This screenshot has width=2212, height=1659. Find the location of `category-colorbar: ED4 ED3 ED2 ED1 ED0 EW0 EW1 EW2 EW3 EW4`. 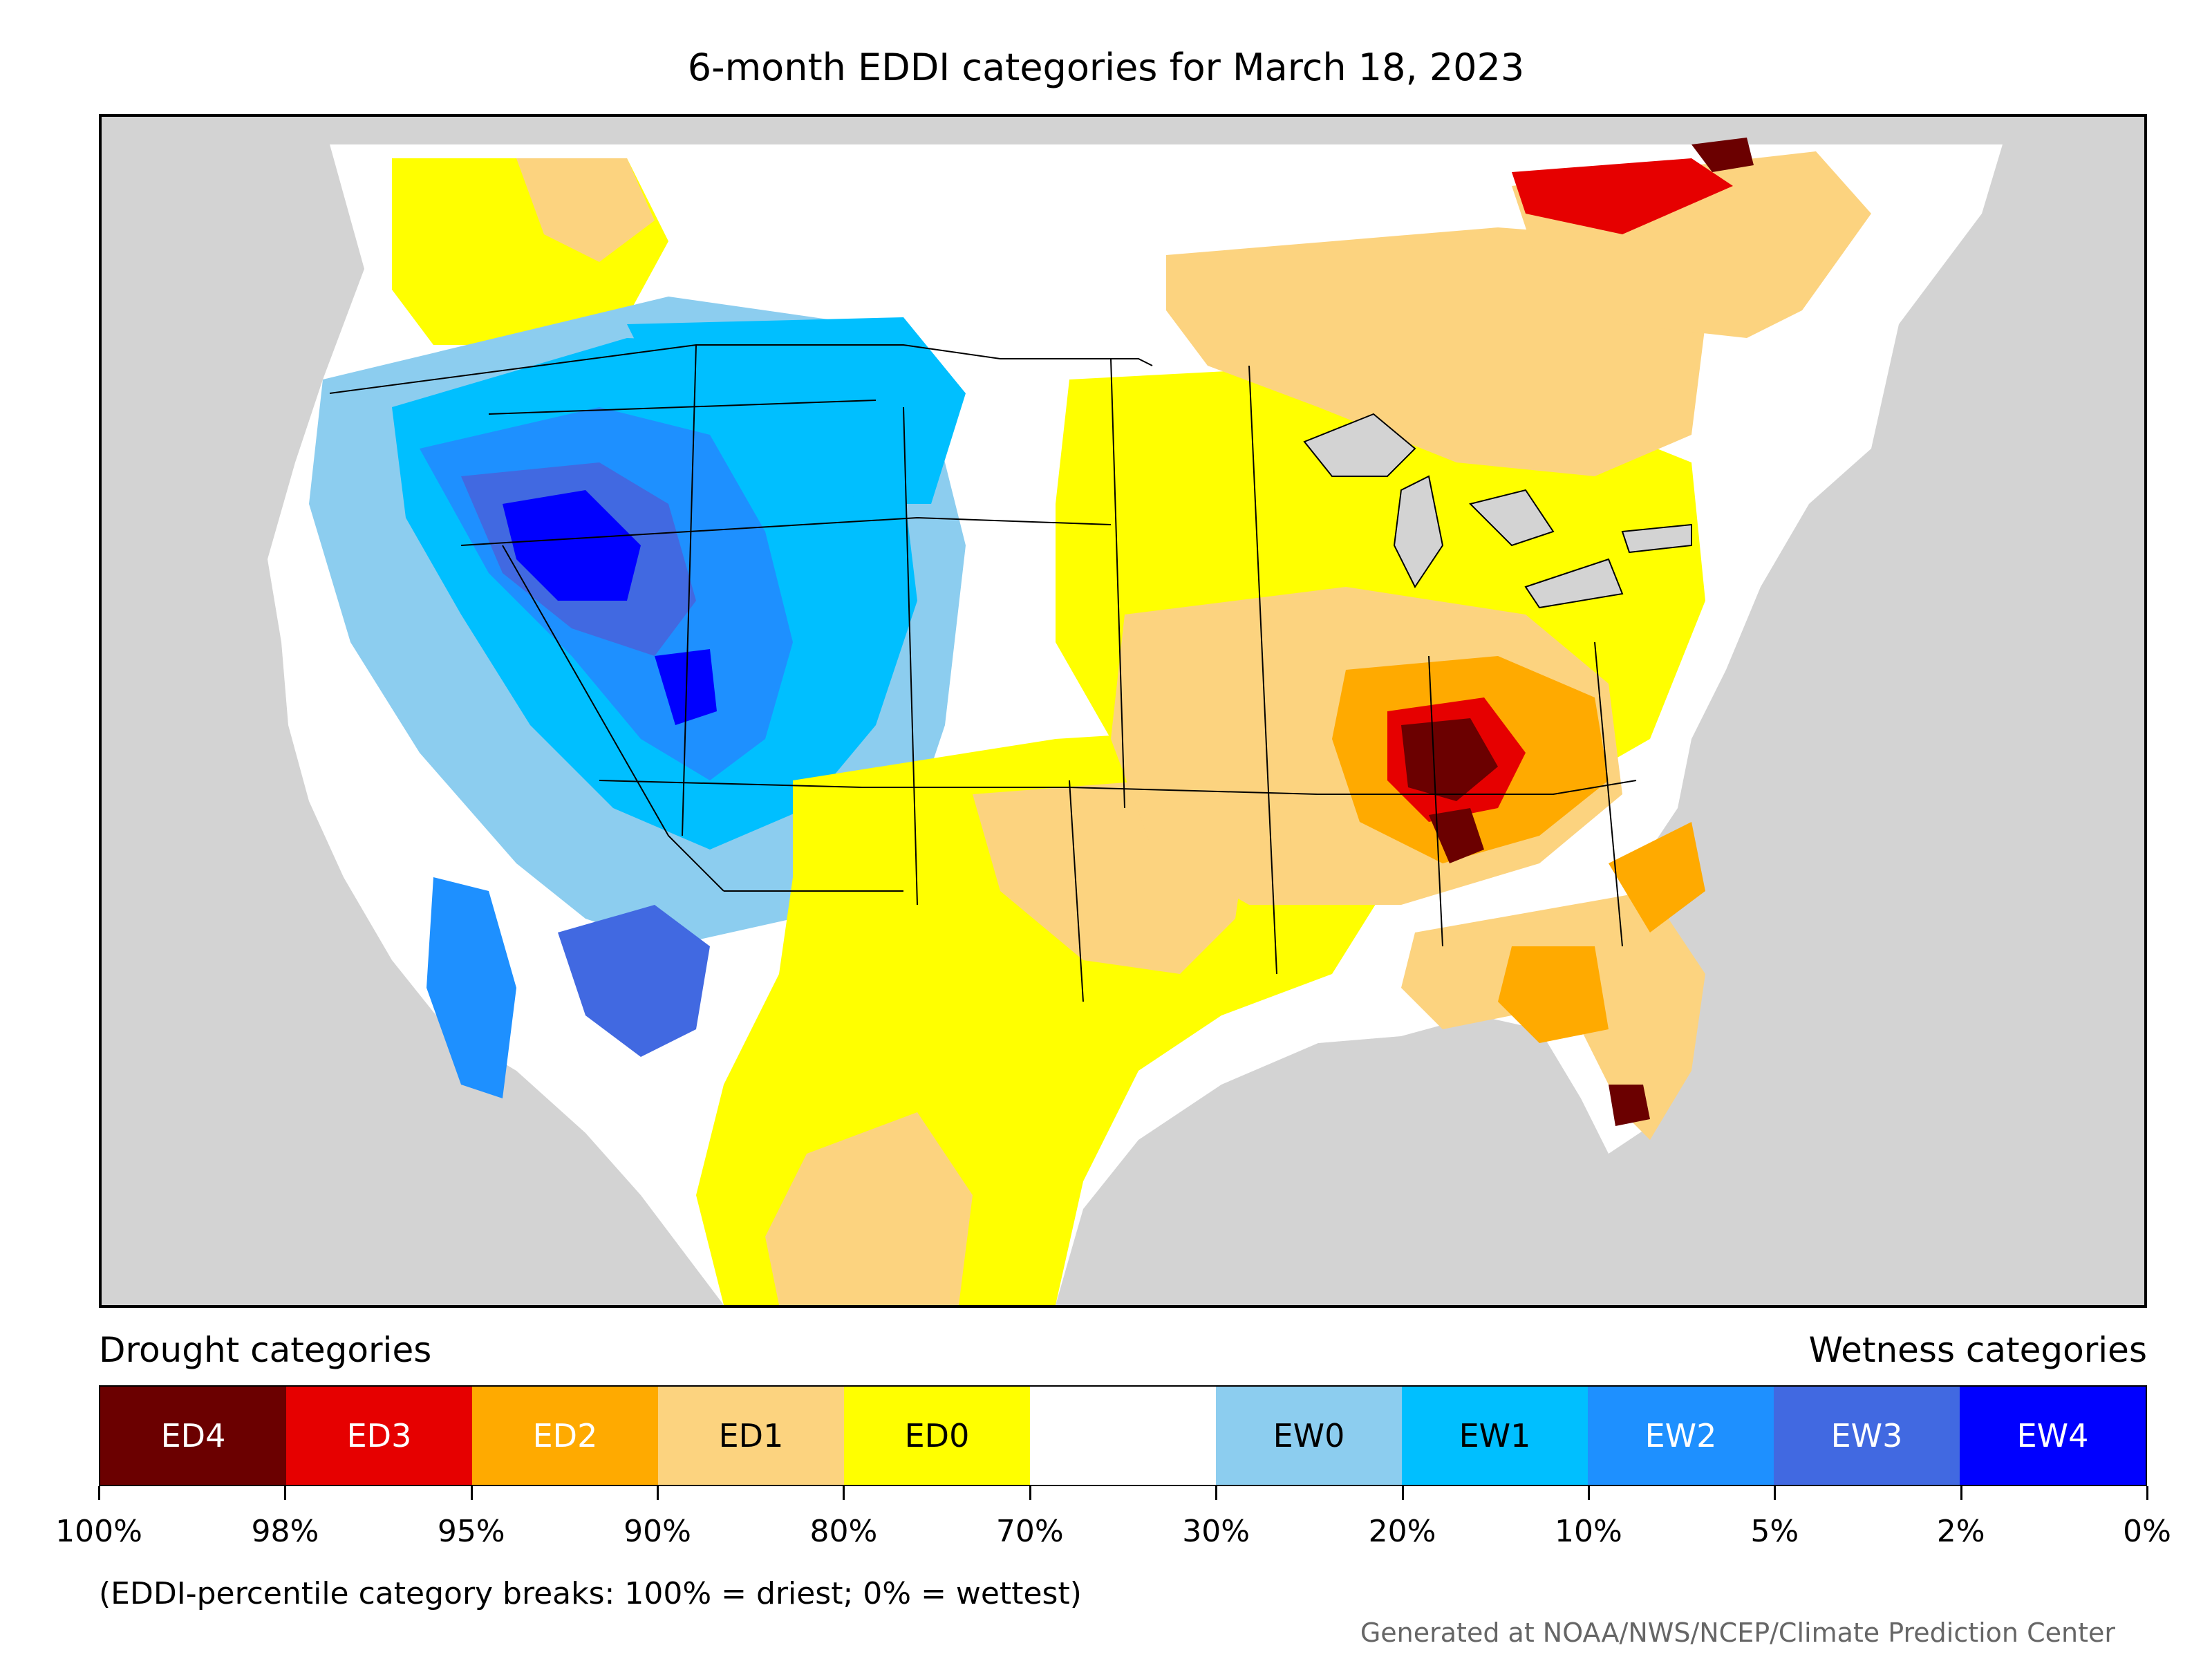

category-colorbar: ED4 ED3 ED2 ED1 ED0 EW0 EW1 EW2 EW3 EW4 is located at coordinates (1123, 1436).